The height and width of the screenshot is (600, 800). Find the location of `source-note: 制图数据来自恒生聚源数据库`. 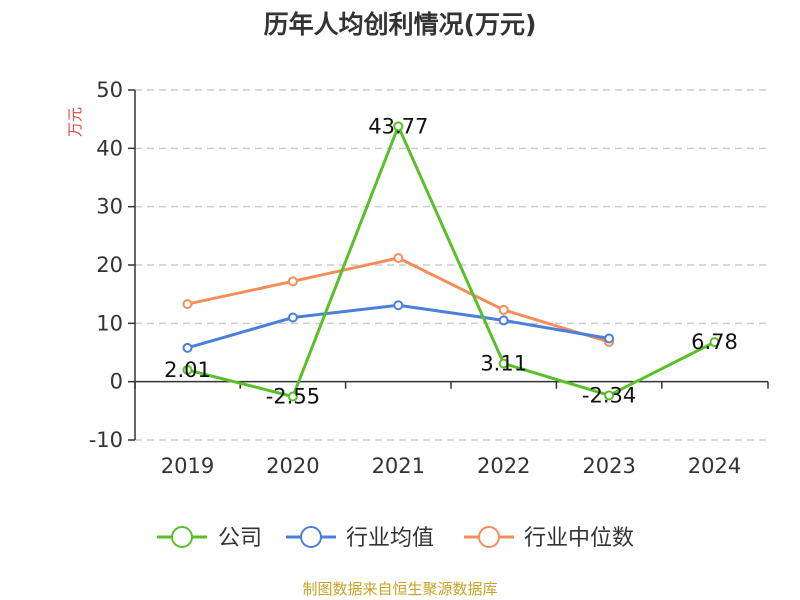

source-note: 制图数据来自恒生聚源数据库 is located at coordinates (400, 589).